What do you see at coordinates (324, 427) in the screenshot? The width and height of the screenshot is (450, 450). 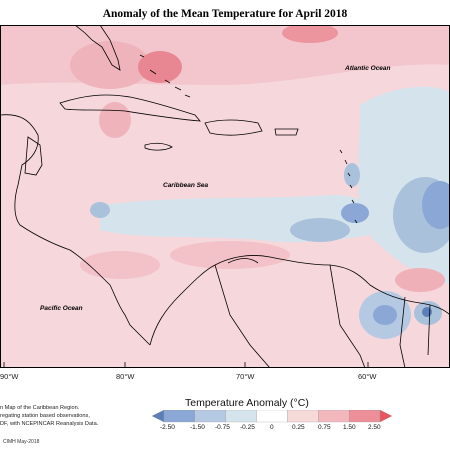 I see `legend-tick-6: 0.75` at bounding box center [324, 427].